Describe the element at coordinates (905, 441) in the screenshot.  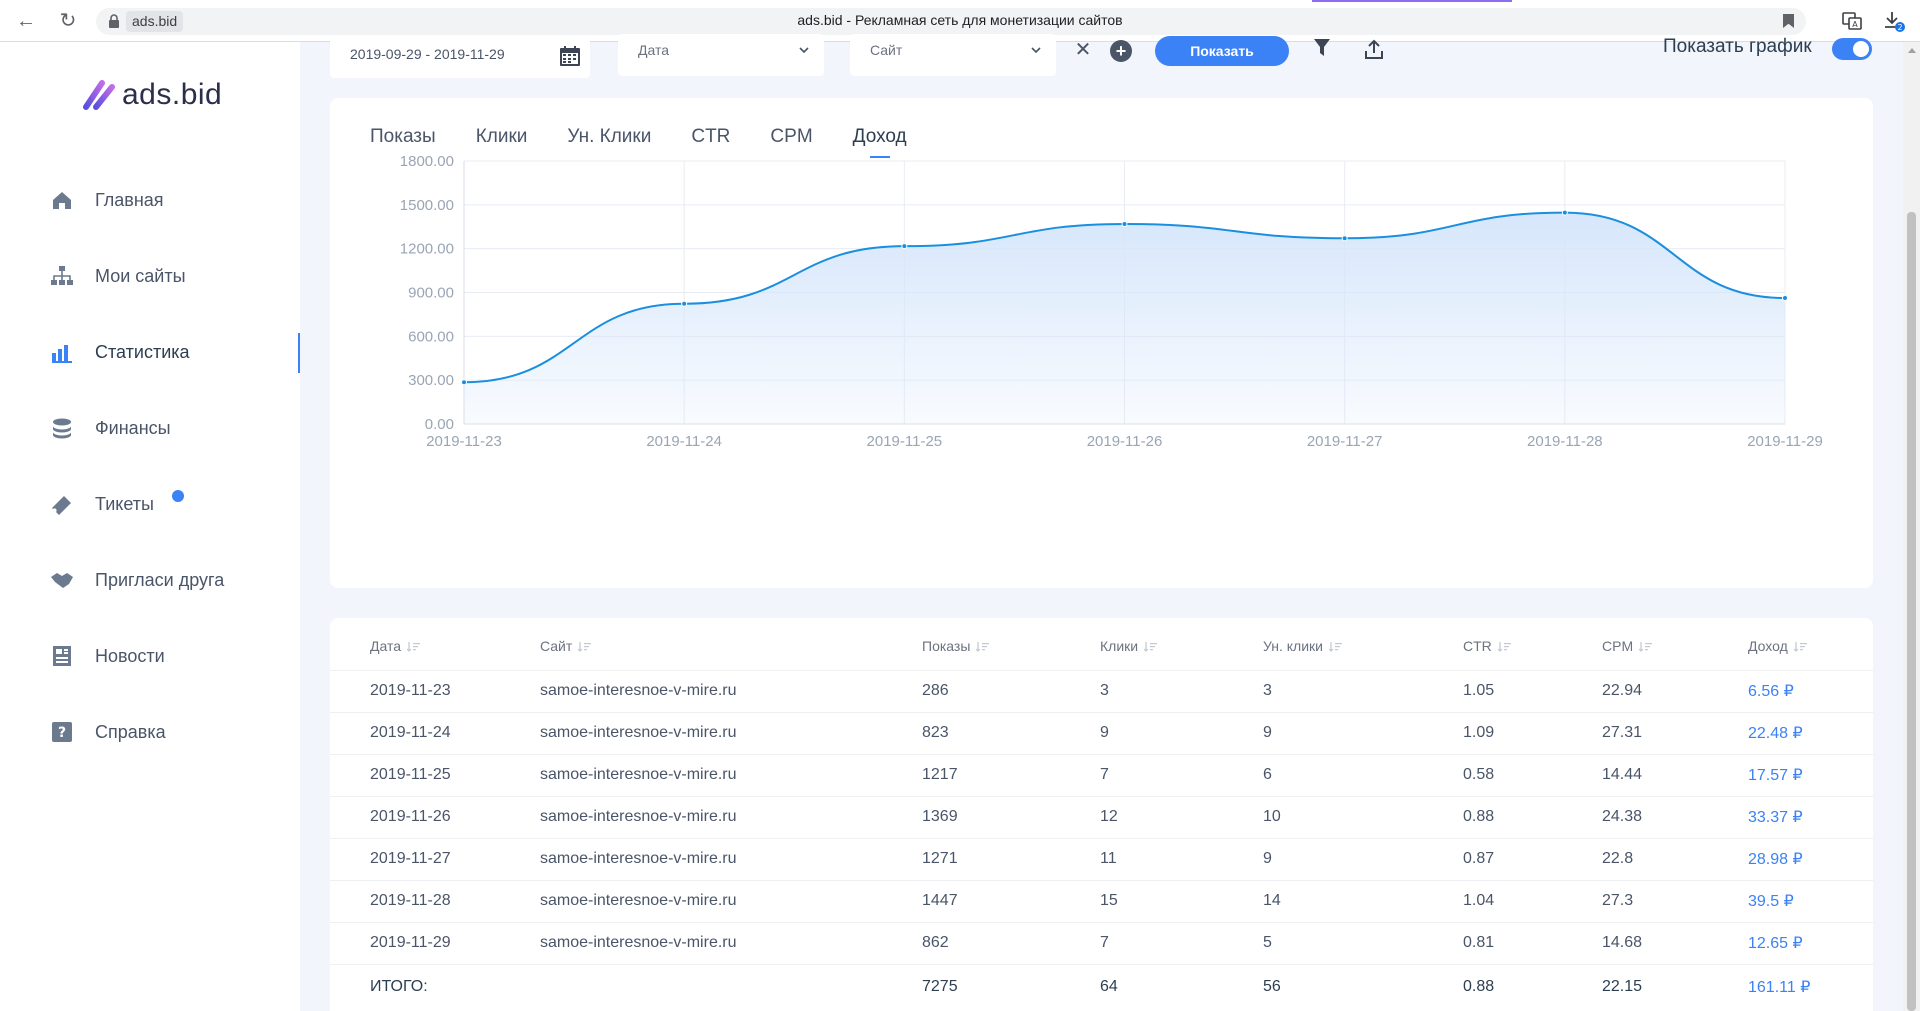
I see `x-tick-label: 2019-11-25` at that location.